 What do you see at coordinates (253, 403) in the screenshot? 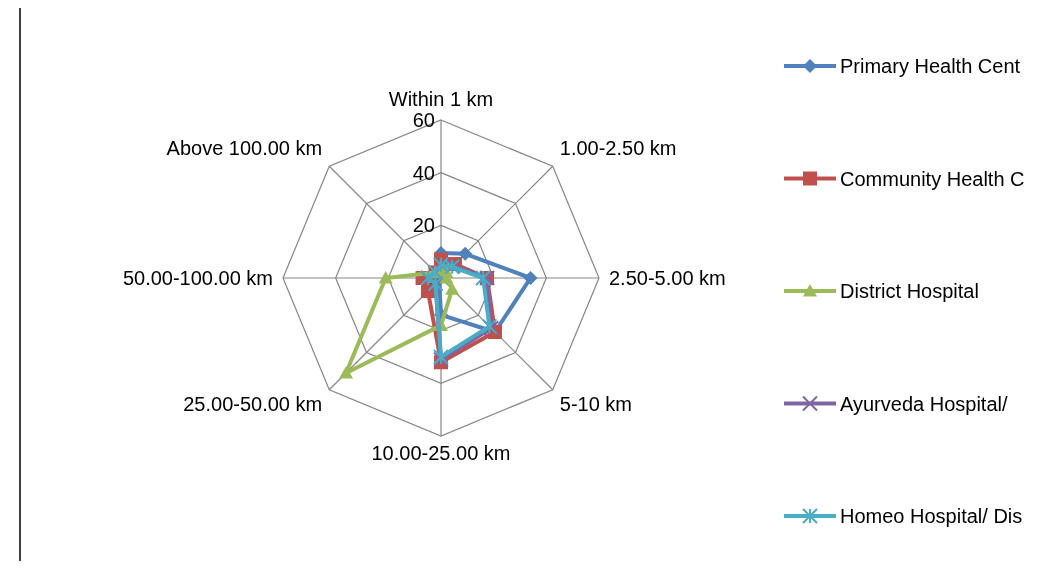
I see `spoke-label: 25.00-50.00 km` at bounding box center [253, 403].